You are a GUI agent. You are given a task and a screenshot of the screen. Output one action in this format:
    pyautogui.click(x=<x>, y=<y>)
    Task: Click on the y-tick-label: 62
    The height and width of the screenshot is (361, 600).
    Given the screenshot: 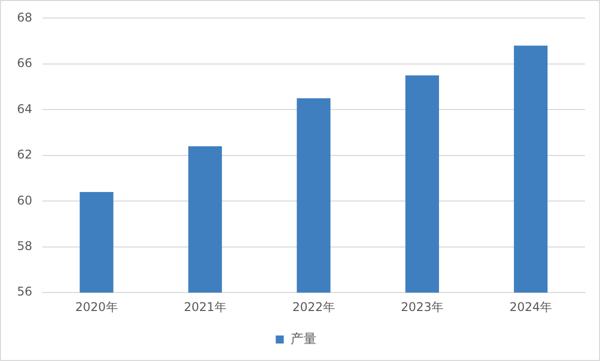 What is the action you would take?
    pyautogui.click(x=24, y=155)
    